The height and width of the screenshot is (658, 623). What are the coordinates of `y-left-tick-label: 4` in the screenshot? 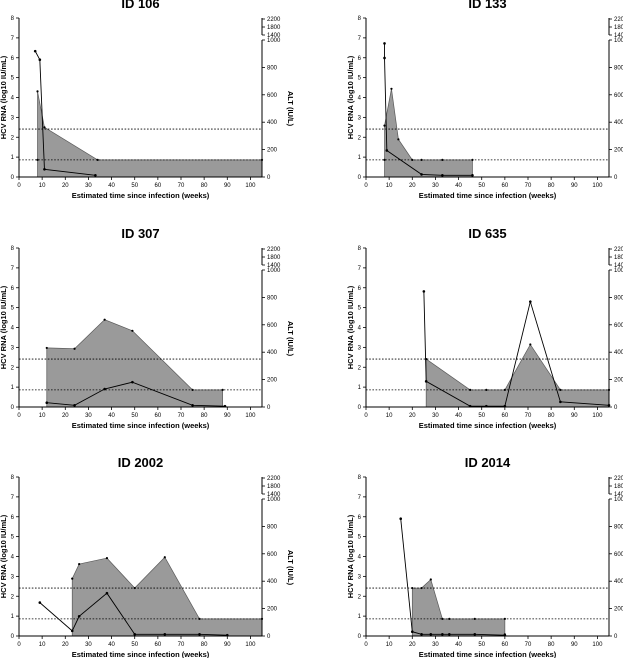 It's located at (13, 99).